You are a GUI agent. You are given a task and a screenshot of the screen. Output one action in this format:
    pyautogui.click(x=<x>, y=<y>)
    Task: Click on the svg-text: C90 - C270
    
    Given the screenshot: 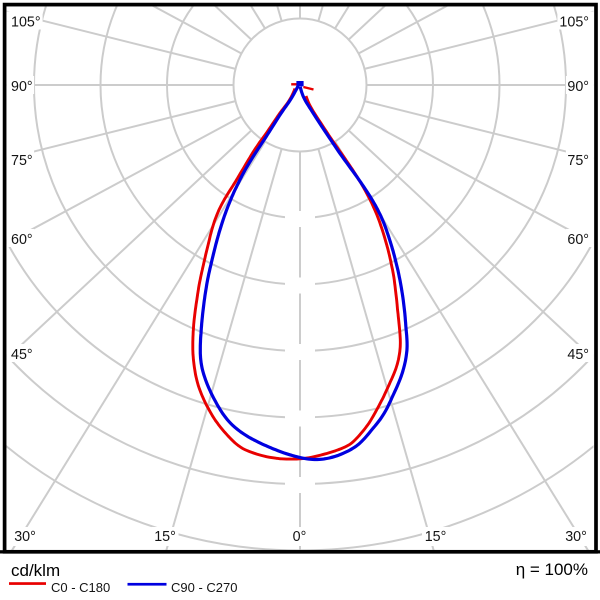 What is the action you would take?
    pyautogui.click(x=204, y=587)
    